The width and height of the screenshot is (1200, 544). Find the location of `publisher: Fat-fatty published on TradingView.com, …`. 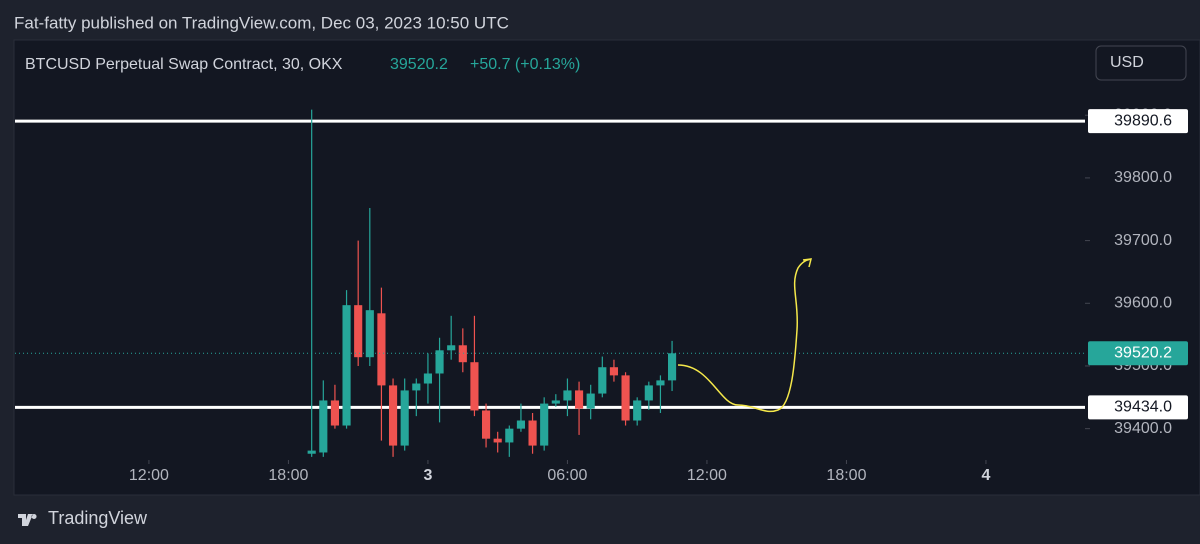

publisher: Fat-fatty published on TradingView.com, … is located at coordinates (261, 22).